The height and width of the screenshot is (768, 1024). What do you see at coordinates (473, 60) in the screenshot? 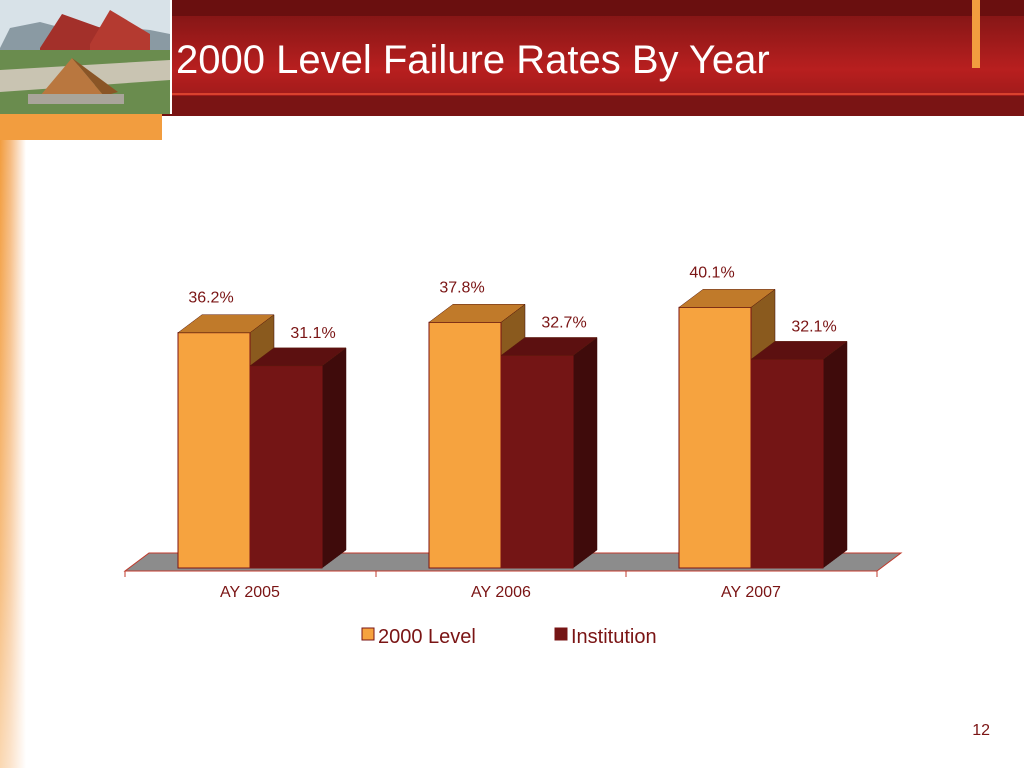
I see `slide-title: 2000 Level Failure Rates By Year` at bounding box center [473, 60].